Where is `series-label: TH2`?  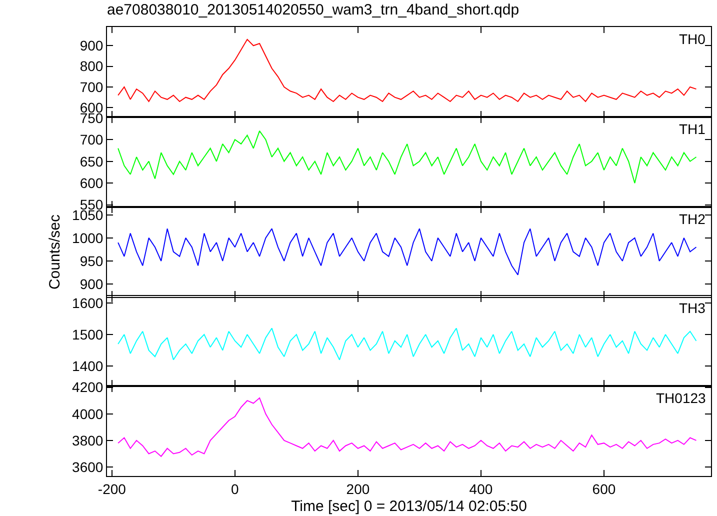
series-label: TH2 is located at coordinates (692, 218).